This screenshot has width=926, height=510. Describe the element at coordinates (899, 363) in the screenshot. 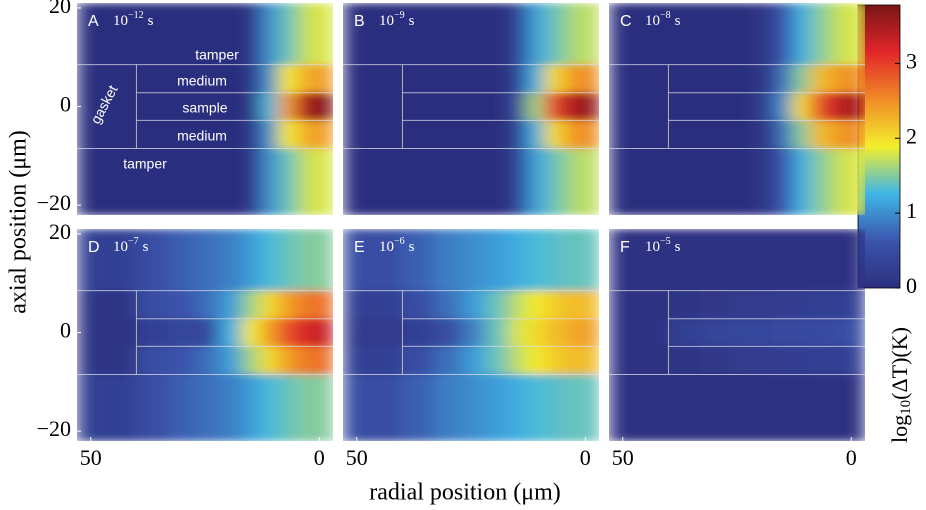

I see `colorbar-label-suffix: (ΔT)(K)` at that location.